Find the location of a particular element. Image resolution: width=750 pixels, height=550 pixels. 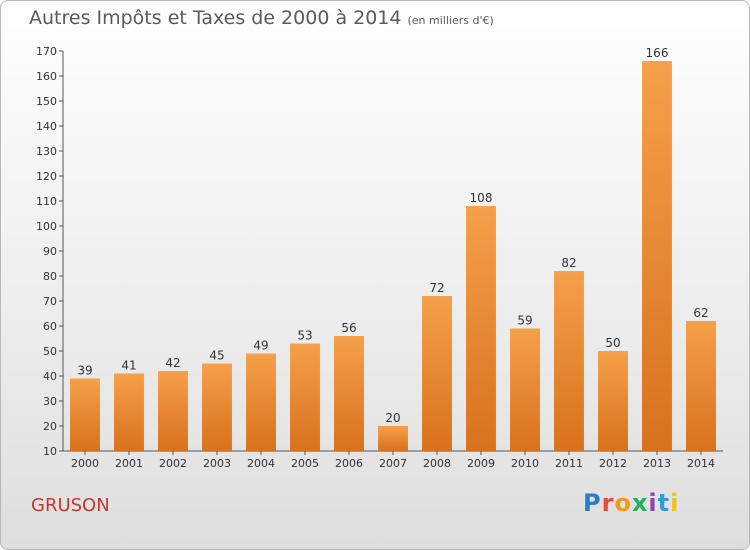

y-tick-label: 10 is located at coordinates (50, 451).